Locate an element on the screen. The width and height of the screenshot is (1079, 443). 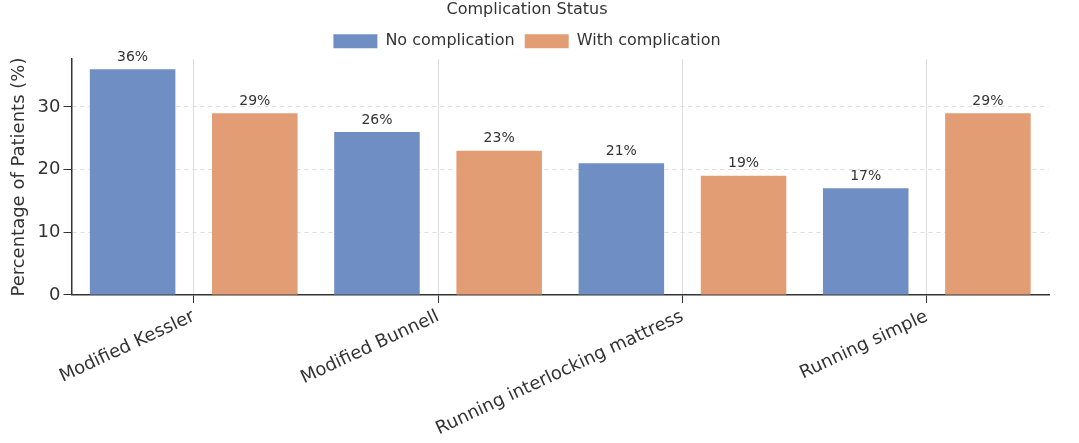
y-axis-title: Percentage of Patients (%) is located at coordinates (18, 177).